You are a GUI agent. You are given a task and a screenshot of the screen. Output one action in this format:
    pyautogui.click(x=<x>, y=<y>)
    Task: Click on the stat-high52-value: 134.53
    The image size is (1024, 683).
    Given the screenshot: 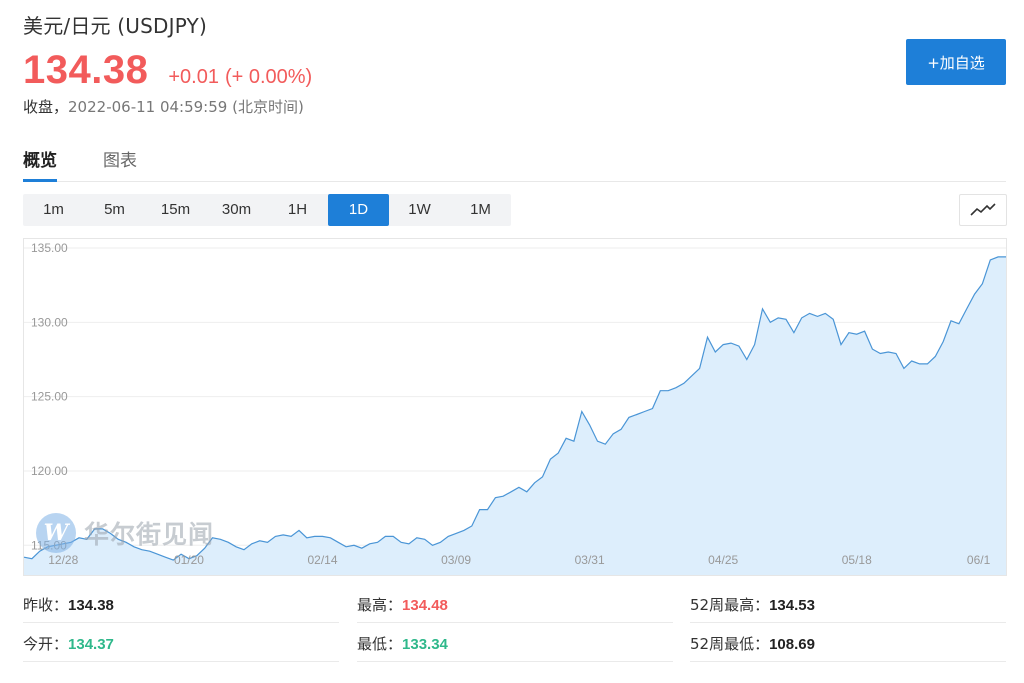 What is the action you would take?
    pyautogui.click(x=792, y=605)
    